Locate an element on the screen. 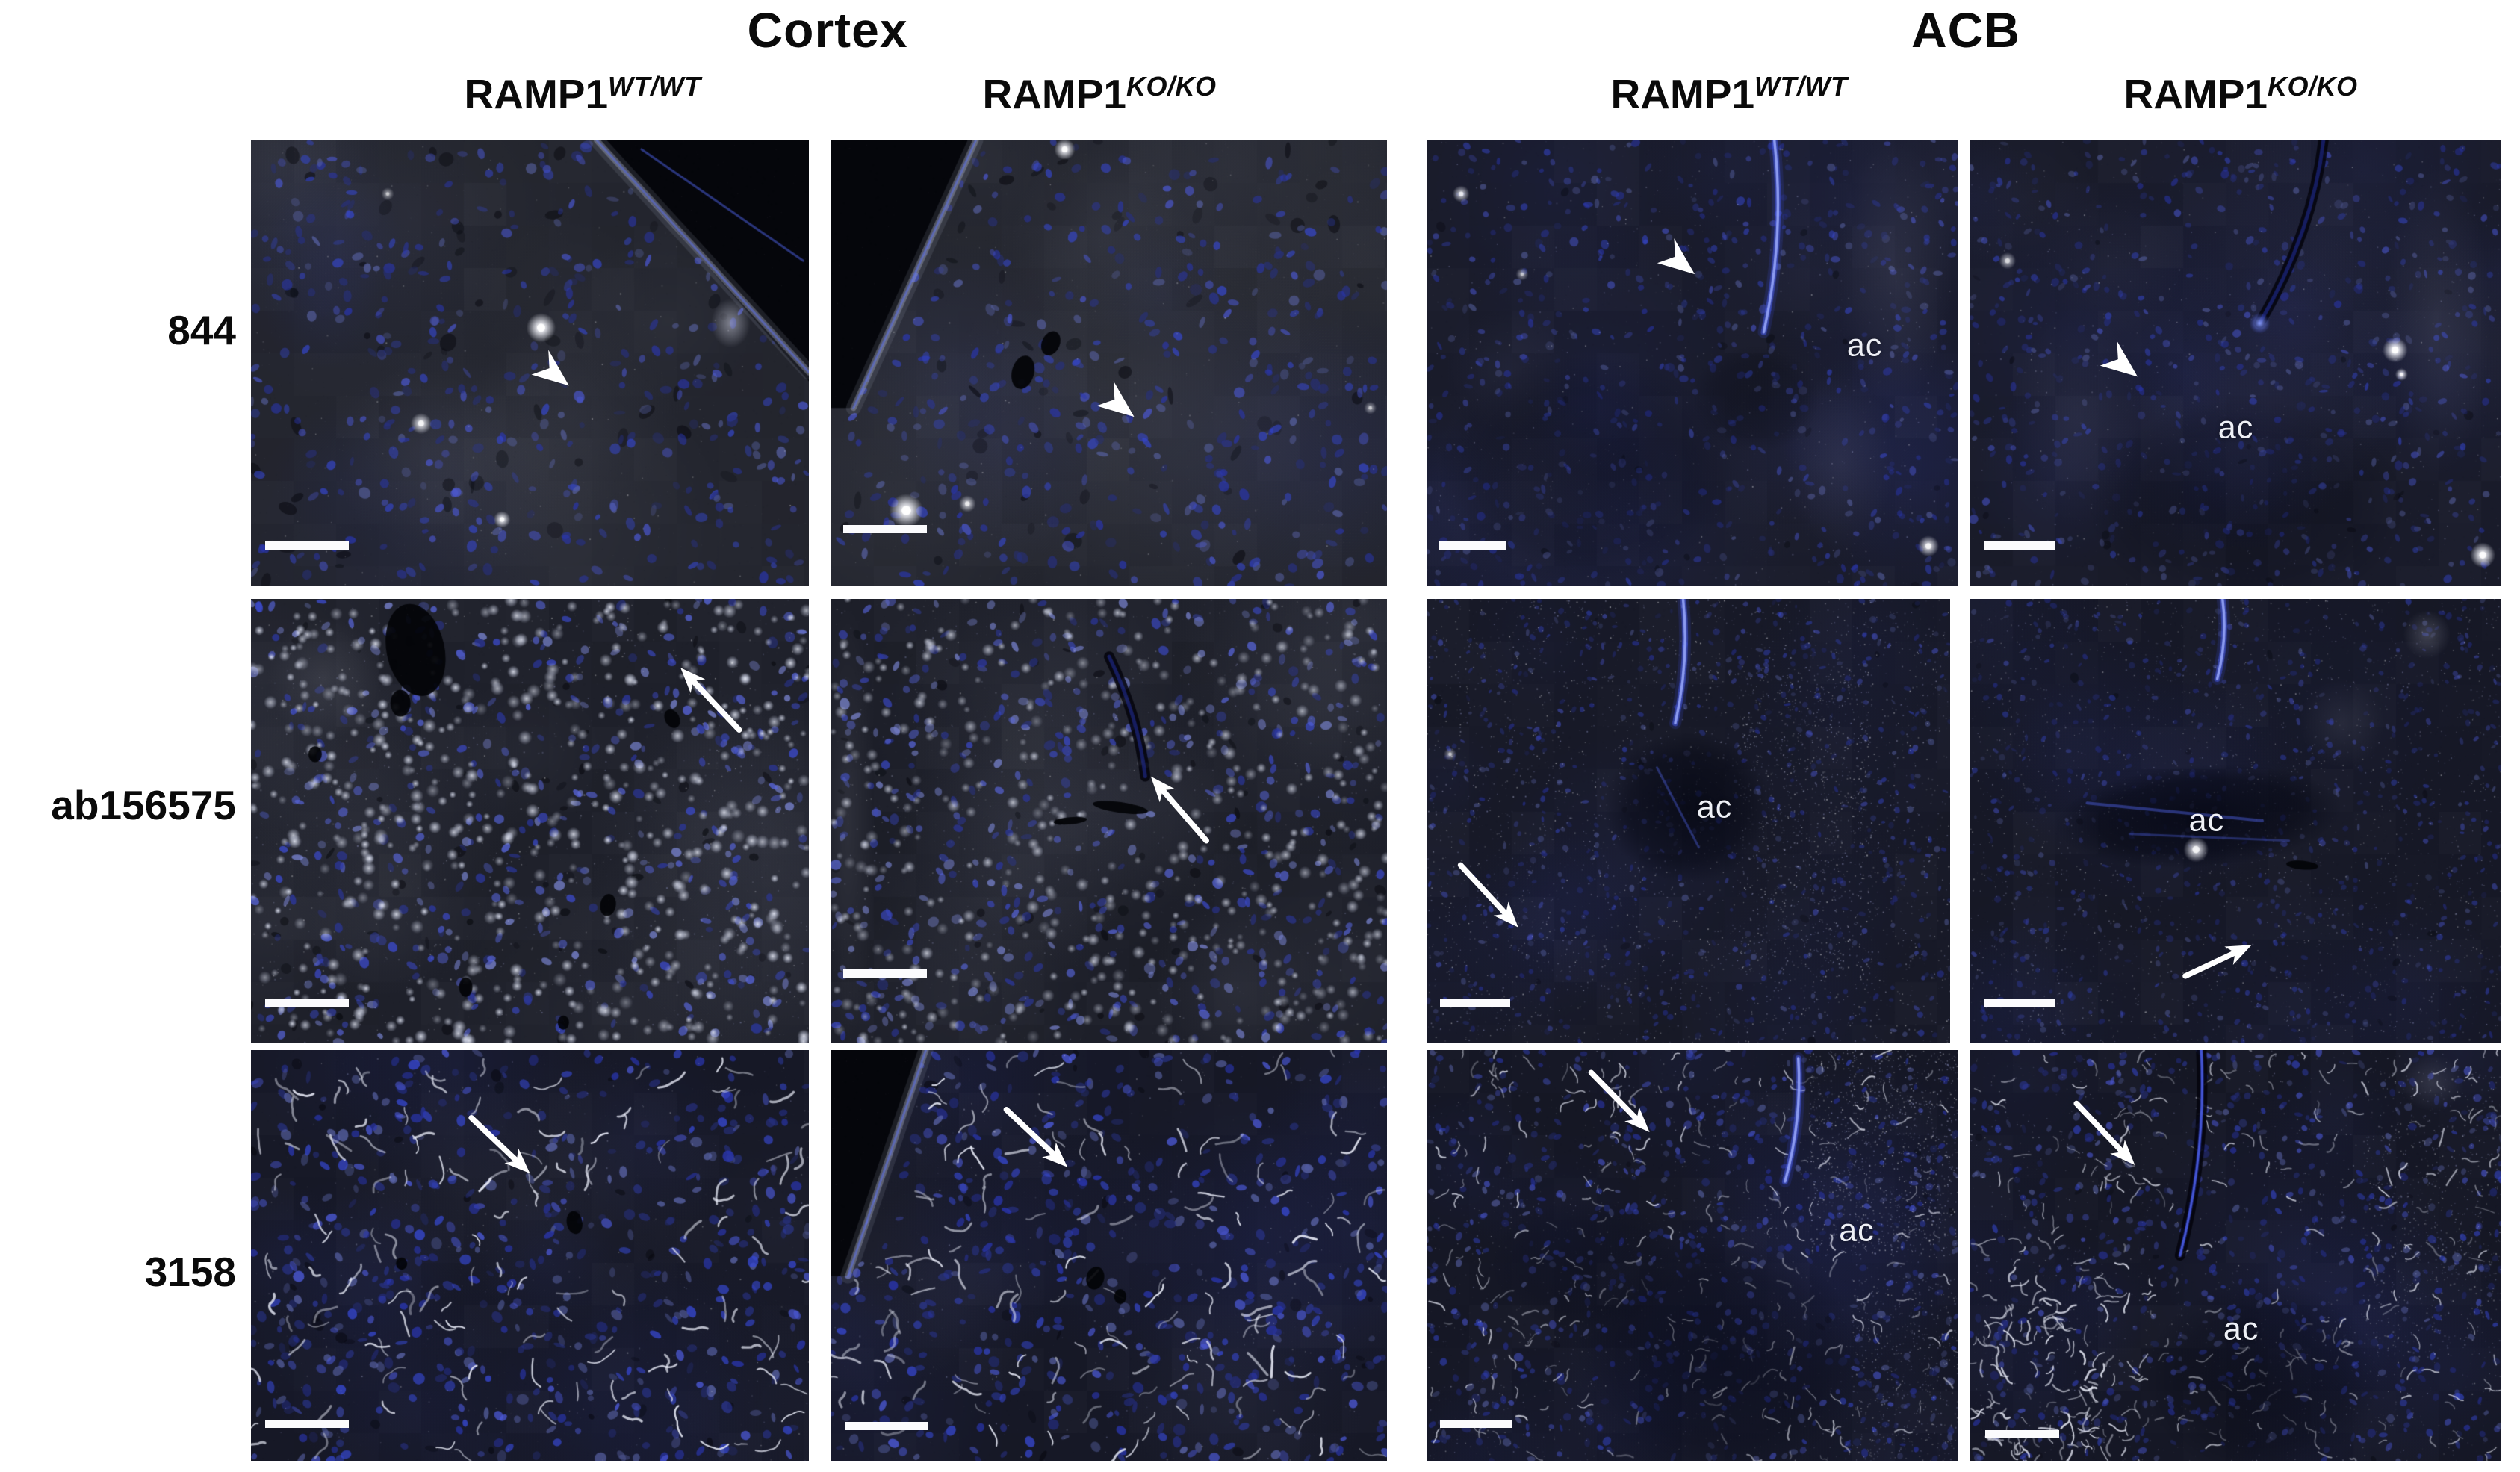 Image resolution: width=2520 pixels, height=1472 pixels. row-label-3158: 3158 is located at coordinates (190, 1272).